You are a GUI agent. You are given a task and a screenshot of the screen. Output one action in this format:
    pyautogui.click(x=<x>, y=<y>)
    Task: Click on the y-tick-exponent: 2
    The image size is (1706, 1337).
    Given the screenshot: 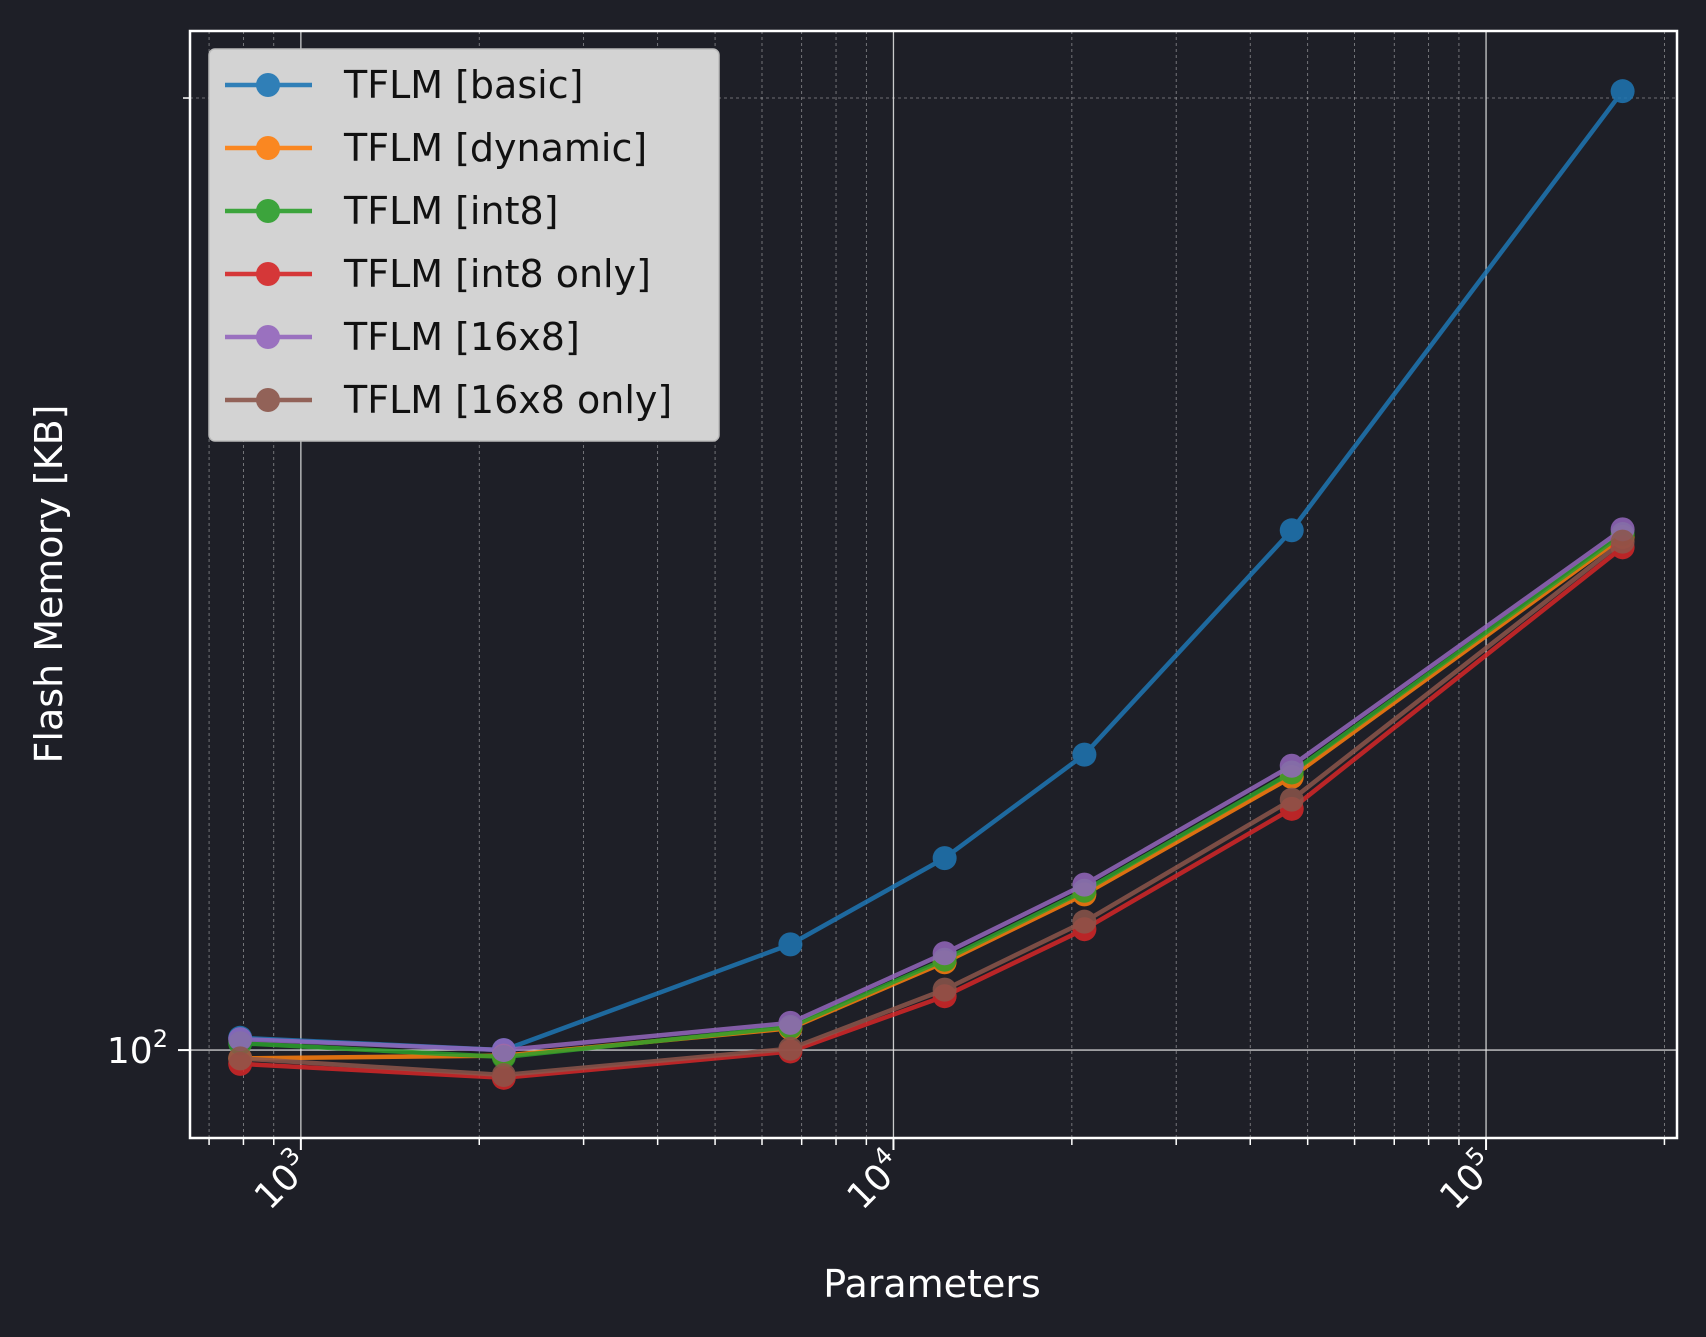 What is the action you would take?
    pyautogui.click(x=160, y=1039)
    